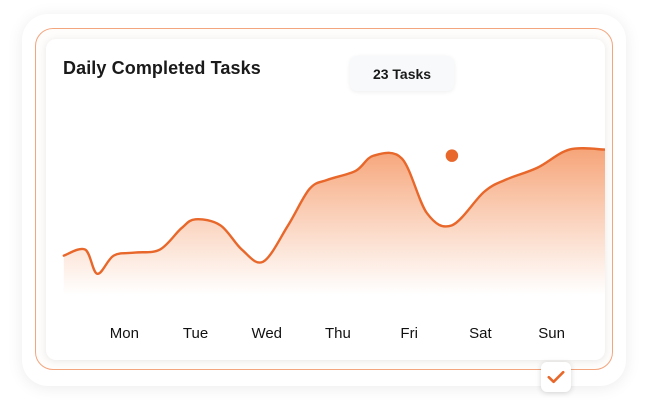  Describe the element at coordinates (266, 333) in the screenshot. I see `x-tick-label: Wed` at that location.